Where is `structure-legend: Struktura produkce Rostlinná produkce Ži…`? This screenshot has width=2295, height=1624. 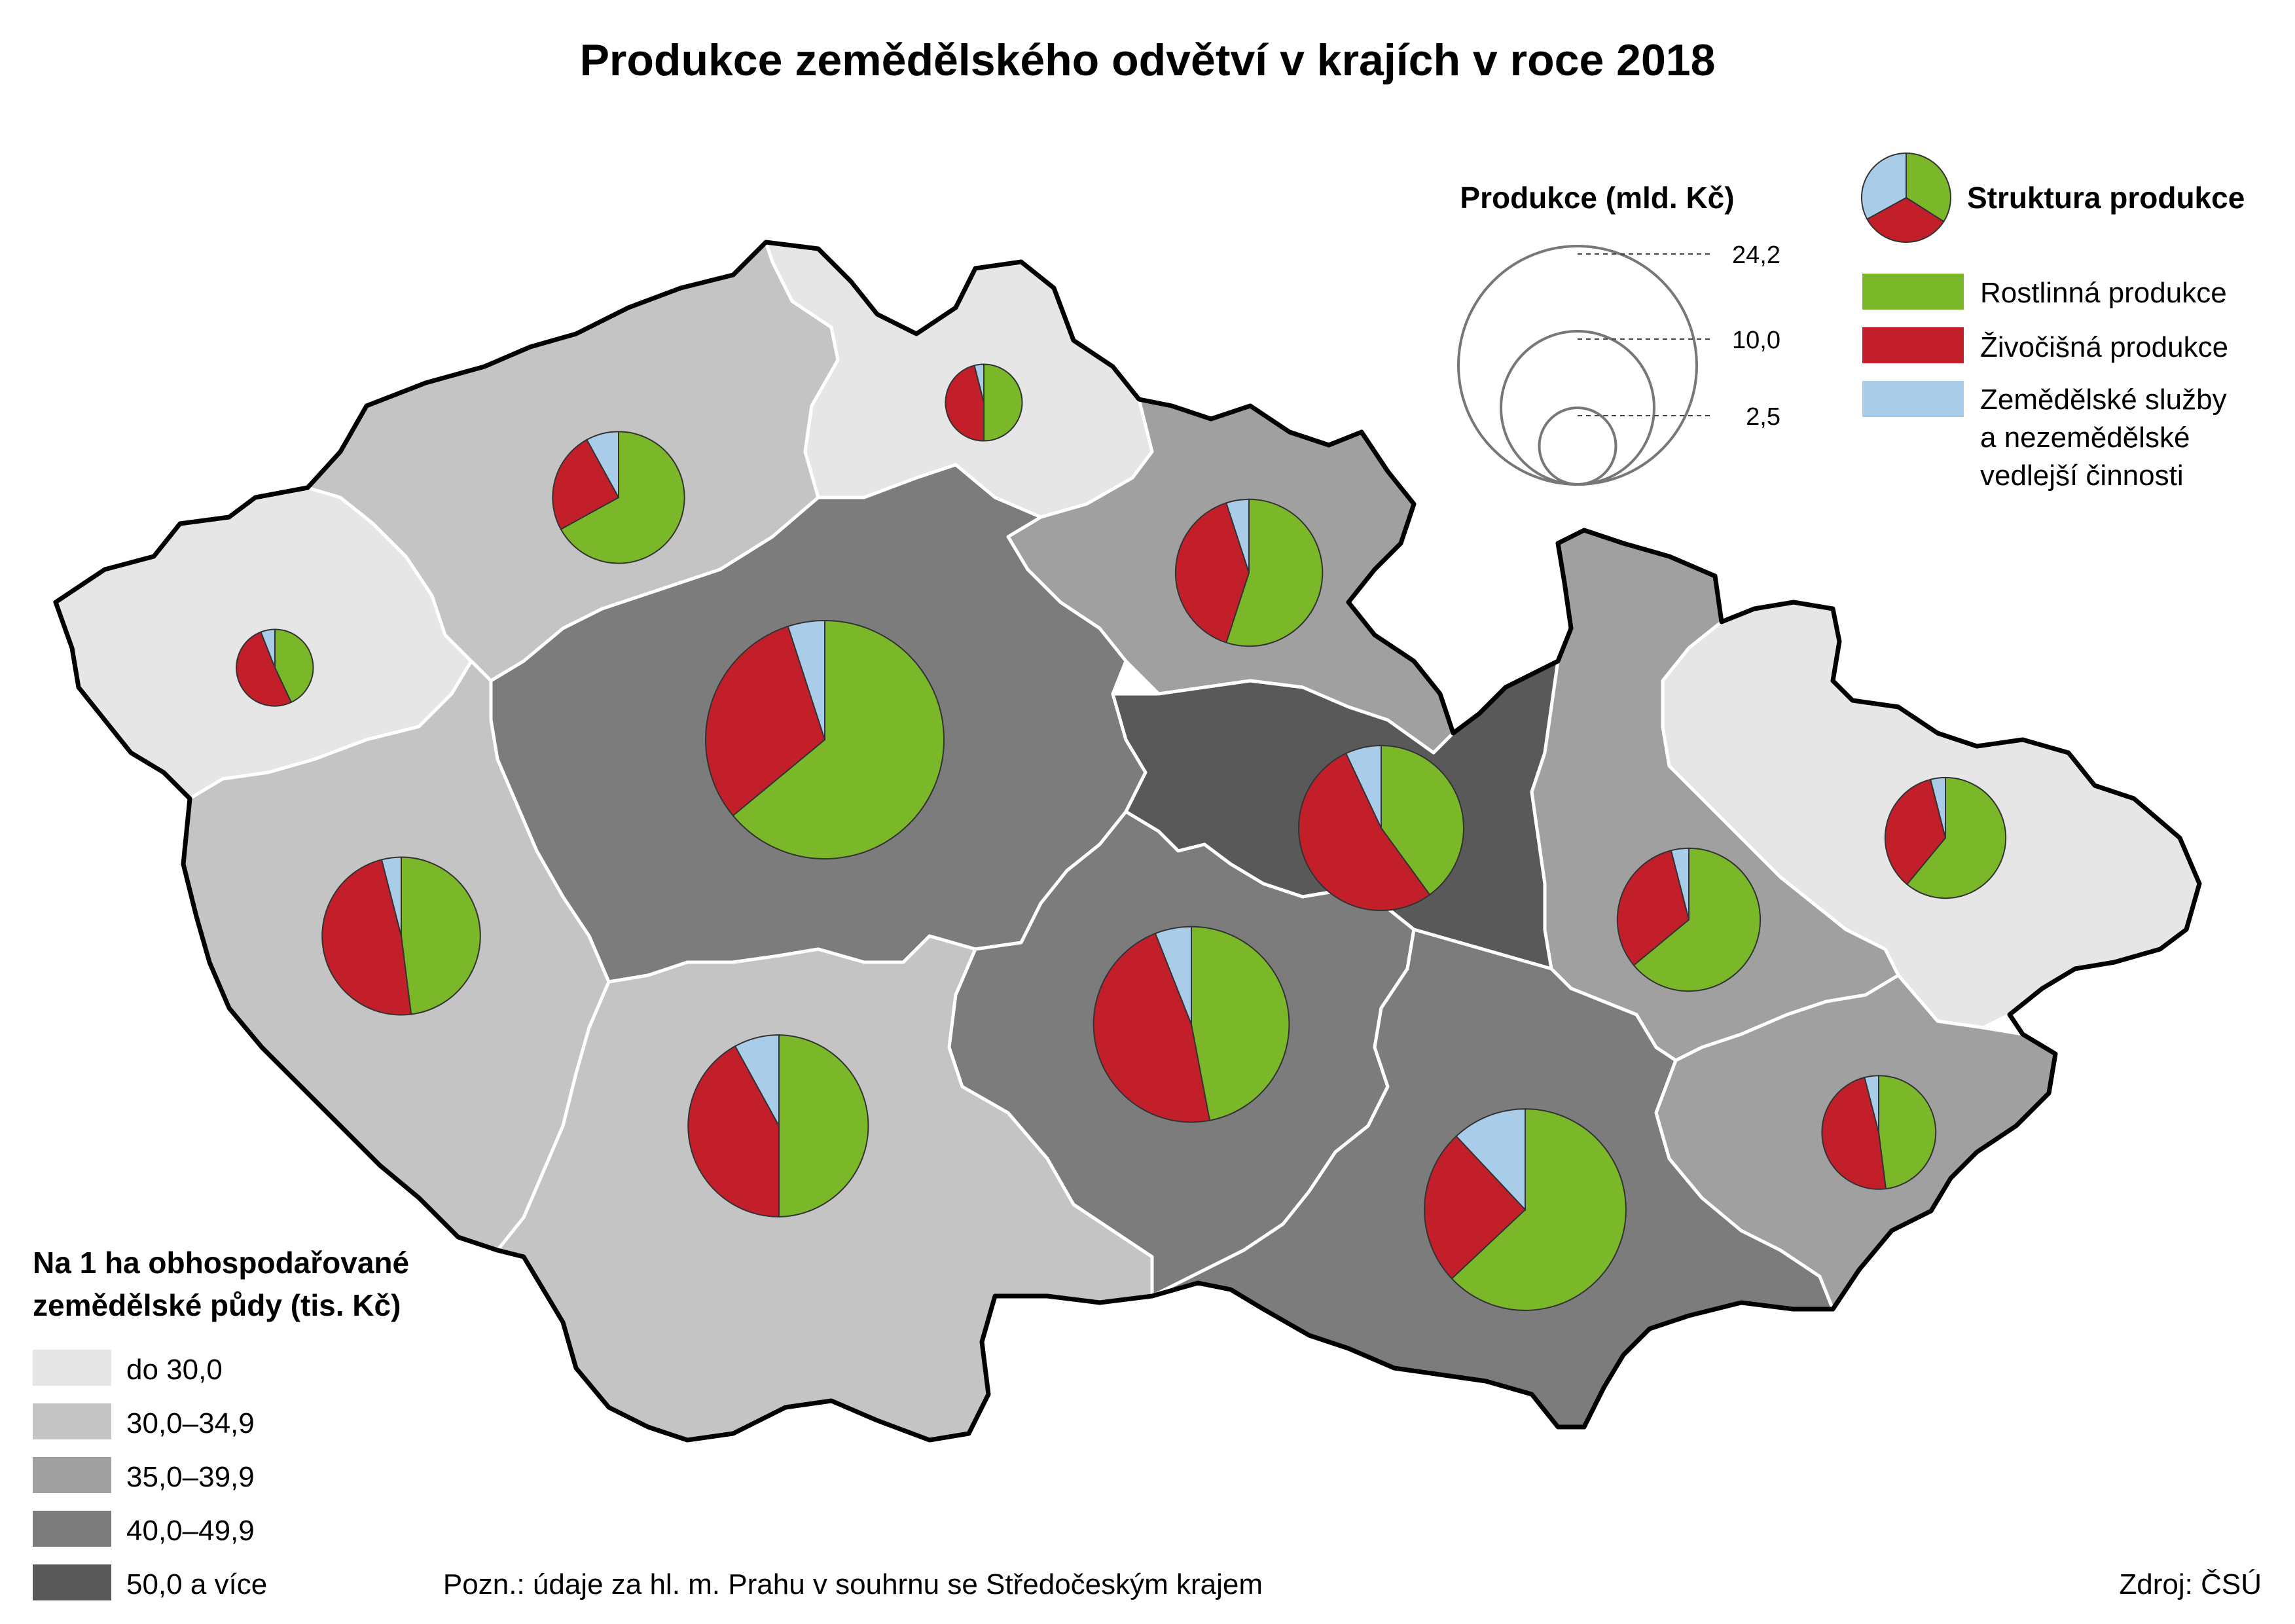 structure-legend: Struktura produkce Rostlinná produkce Ži… is located at coordinates (2053, 322).